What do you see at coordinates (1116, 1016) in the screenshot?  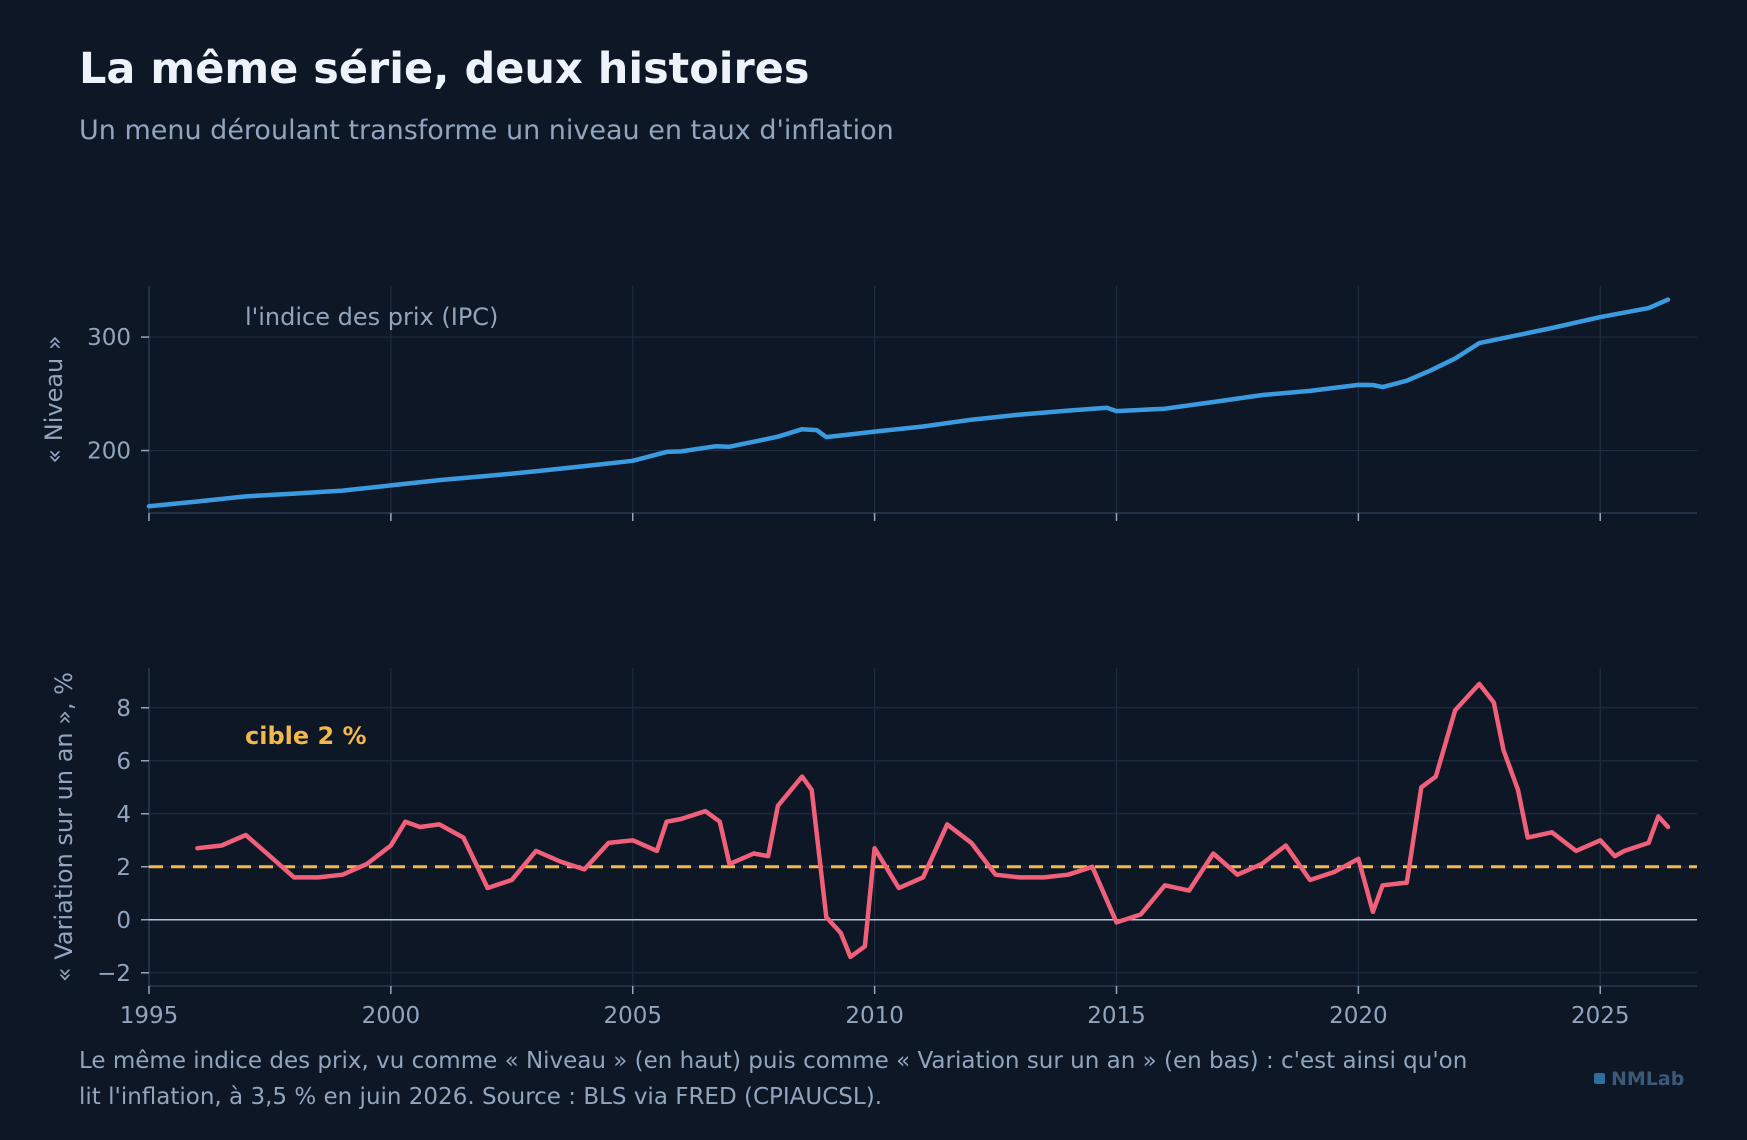 I see `yoy-x-tick-label: 2015` at bounding box center [1116, 1016].